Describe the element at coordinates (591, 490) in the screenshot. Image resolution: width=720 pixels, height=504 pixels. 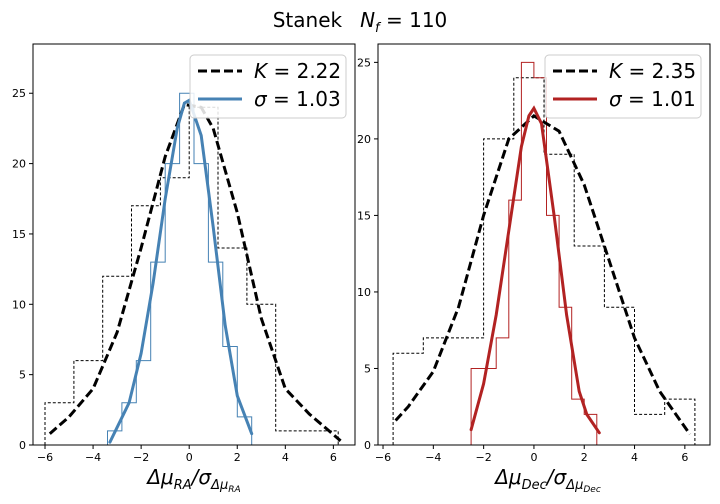
I see `right-xlabel-den-subsub: Dec` at that location.